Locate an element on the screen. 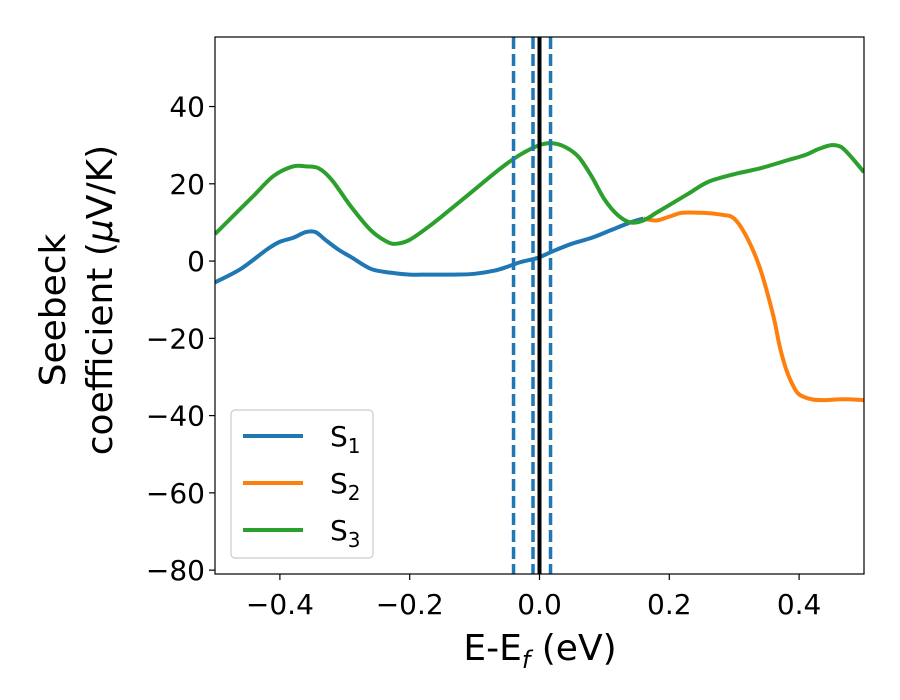  y-axis-label: Seebeck coefficient (μV/K) is located at coordinates (77, 300).